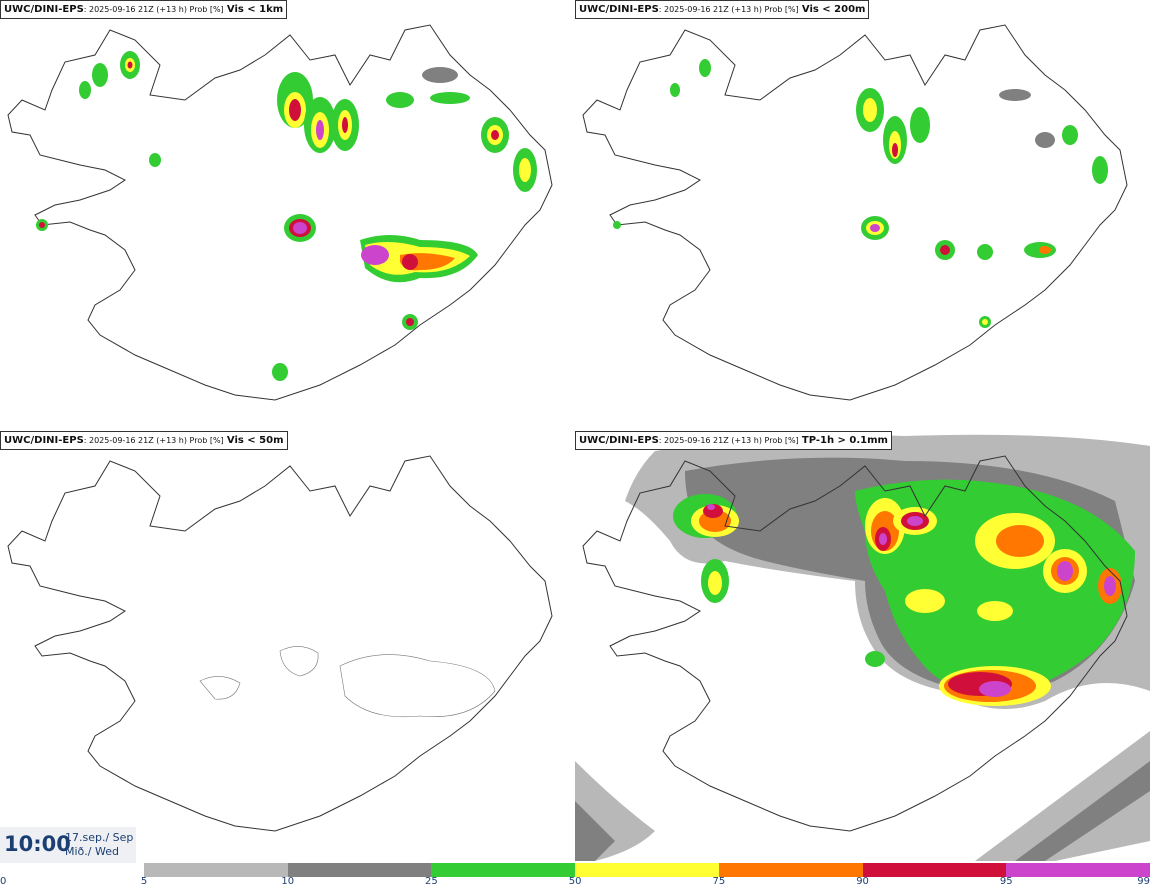 This screenshot has height=891, width=1150. I want to click on valid-time-box: 10:00 17.sep./ Sep Mið./ Wed, so click(68, 845).